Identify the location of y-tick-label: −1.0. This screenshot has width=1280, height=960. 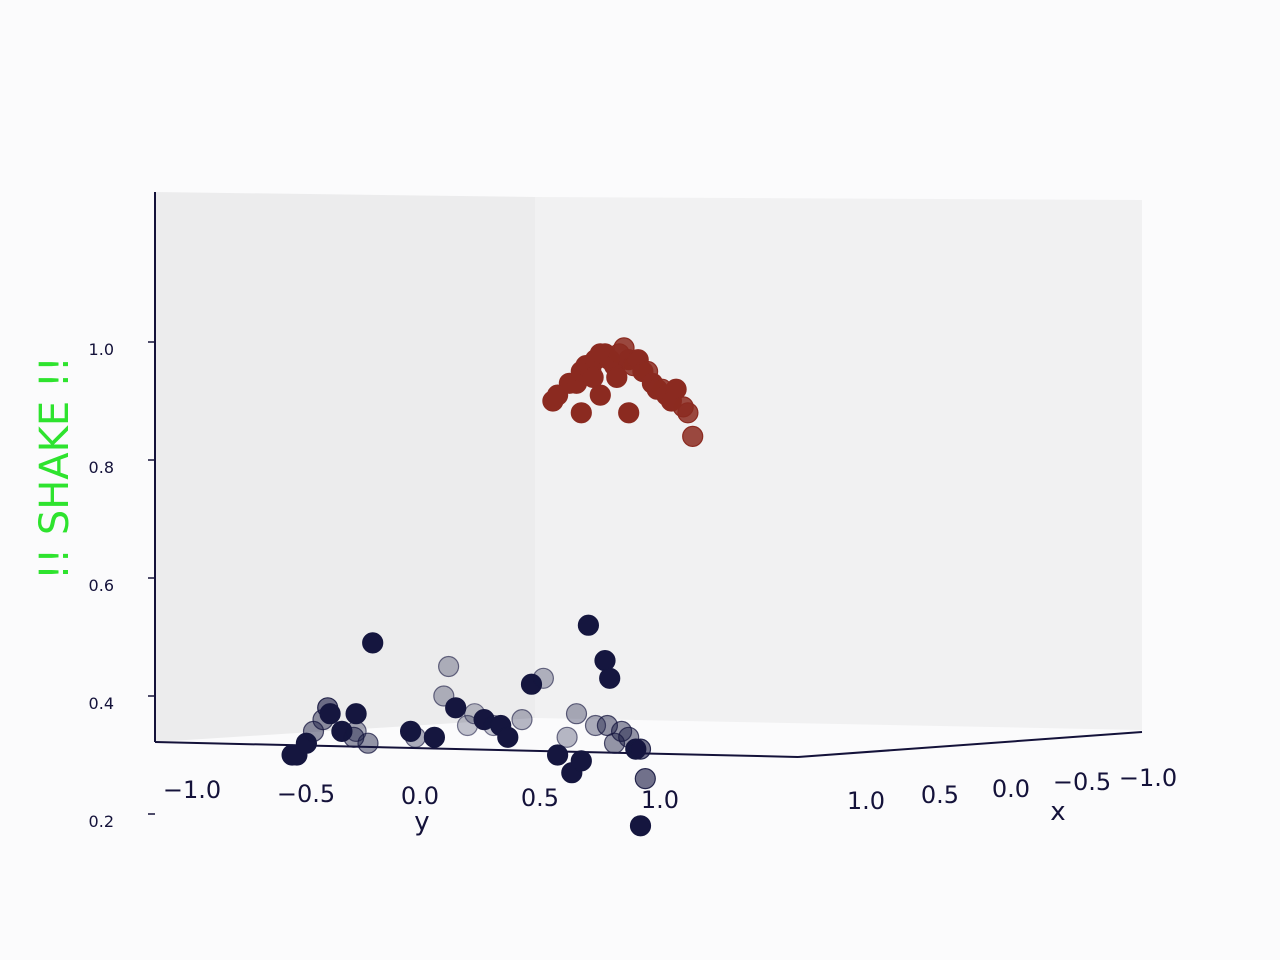
(192, 790).